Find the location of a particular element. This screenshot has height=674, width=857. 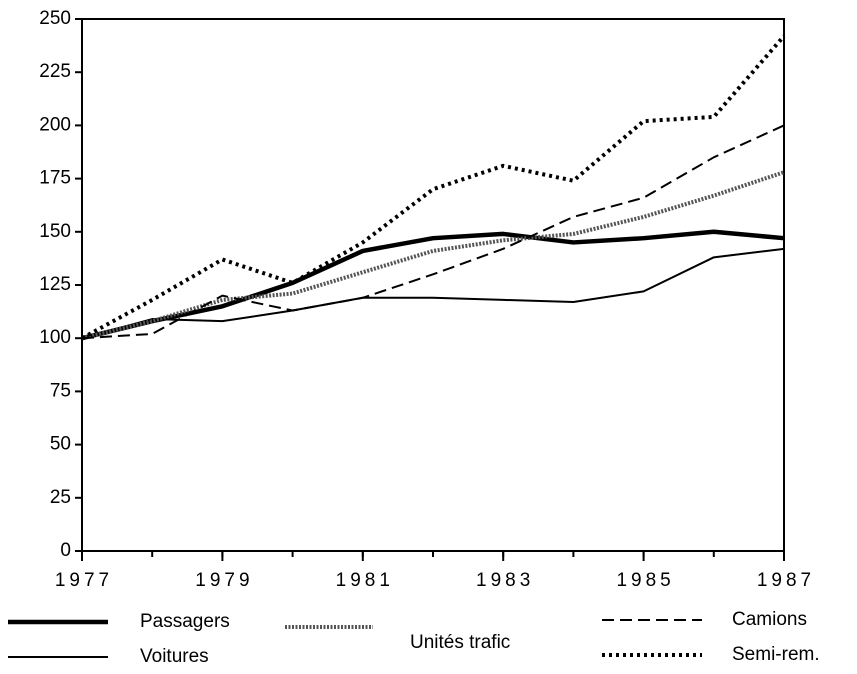

y-tick-label: 100 is located at coordinates (55, 337).